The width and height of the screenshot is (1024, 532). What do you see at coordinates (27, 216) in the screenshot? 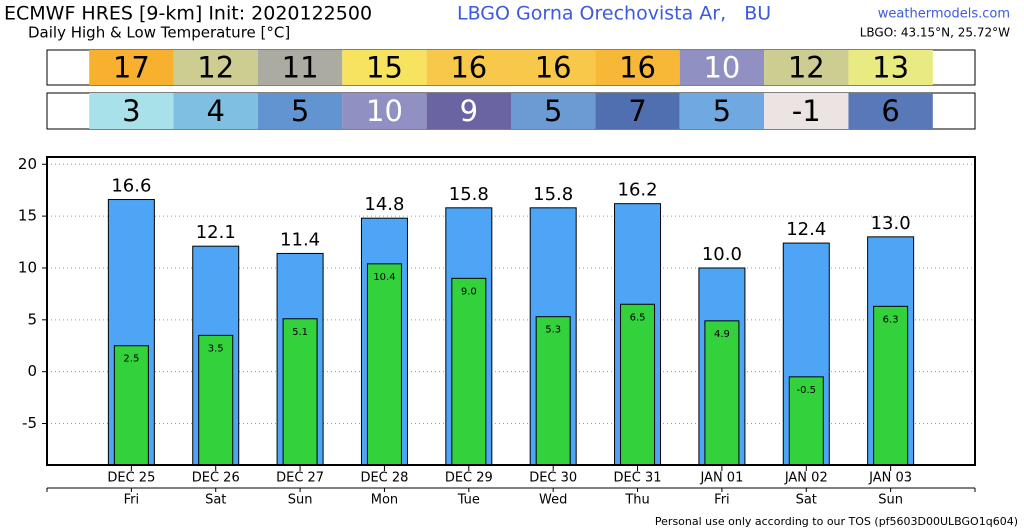
I see `y-tick-label: 15` at bounding box center [27, 216].